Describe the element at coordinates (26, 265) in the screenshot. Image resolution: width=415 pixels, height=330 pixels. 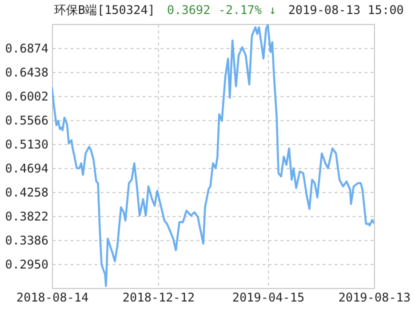
I see `y-tick-label: 0.2950` at that location.